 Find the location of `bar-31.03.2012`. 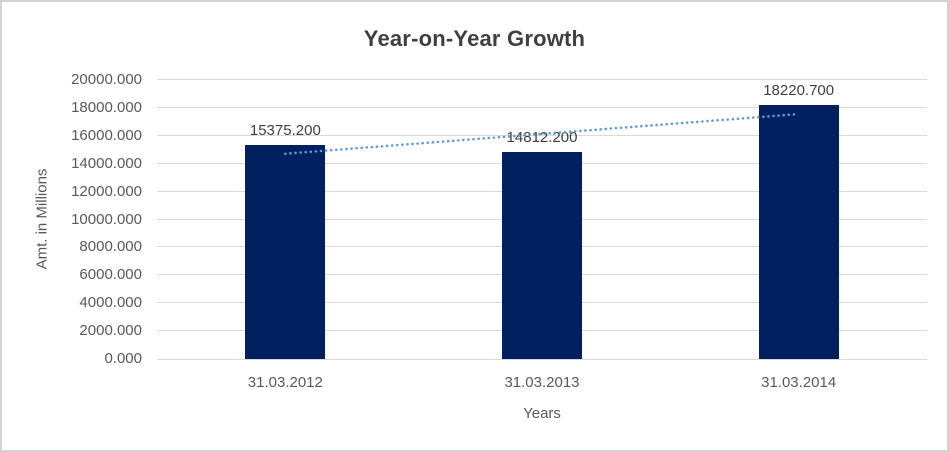

bar-31.03.2012 is located at coordinates (285, 251).